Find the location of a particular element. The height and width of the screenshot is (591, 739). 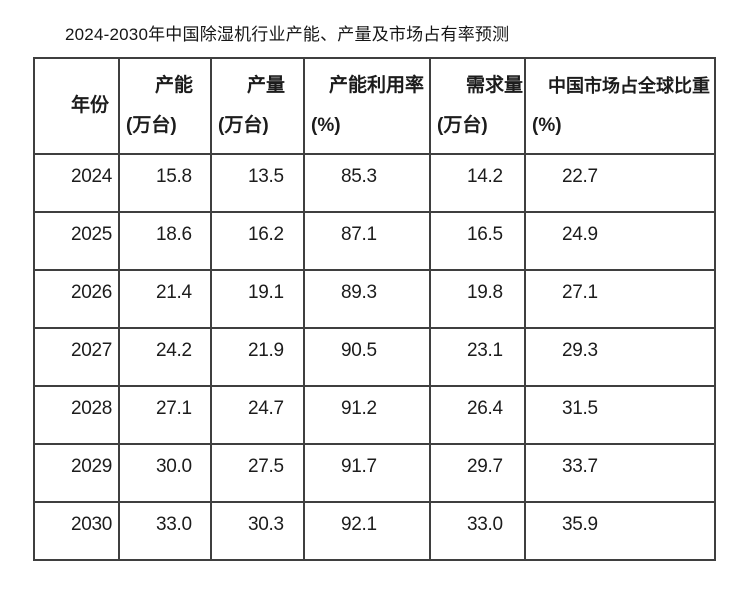

table-row-2027: 2027 24.2 21.9 90.5 23.1 29.3 is located at coordinates (374, 357).